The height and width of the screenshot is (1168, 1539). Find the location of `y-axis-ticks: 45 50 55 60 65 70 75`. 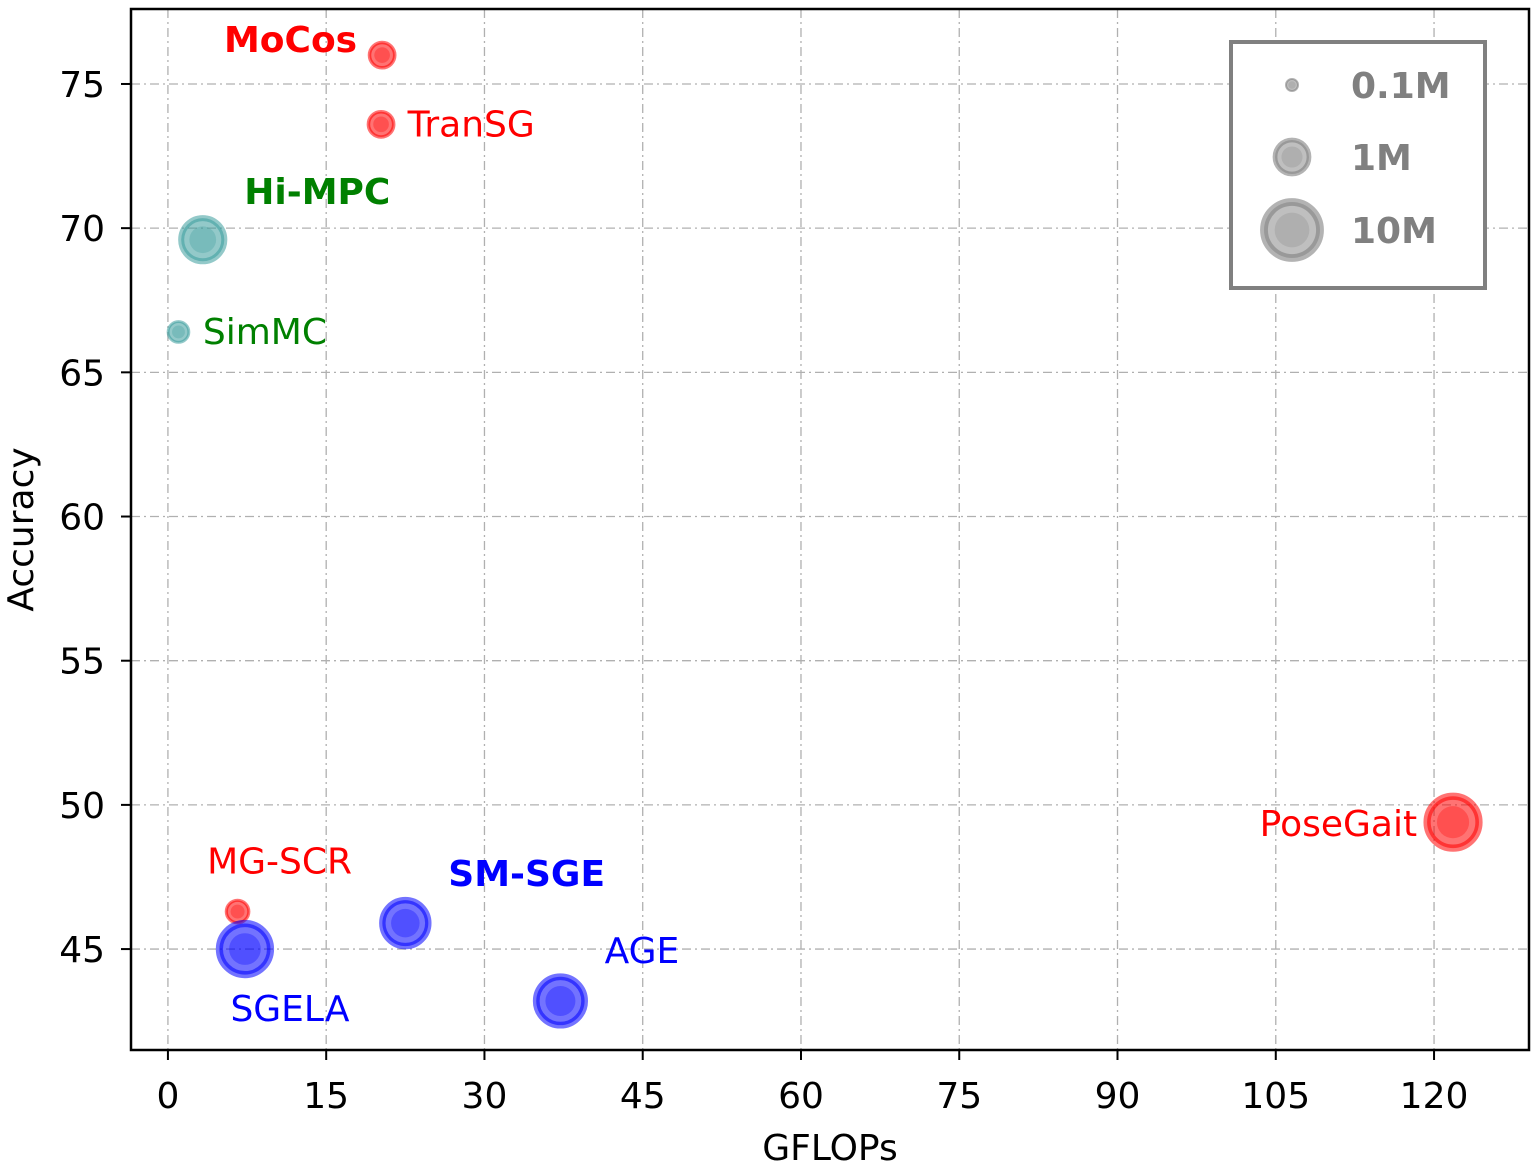

y-axis-ticks: 45 50 55 60 65 70 75 is located at coordinates (95, 518).